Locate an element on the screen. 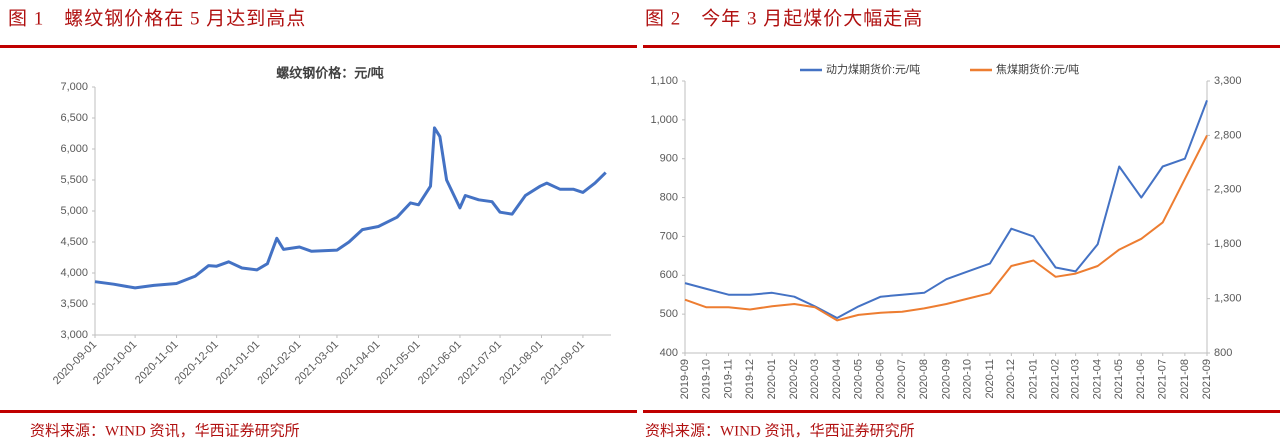 The image size is (1280, 448). x-tick-label: 2019-12 is located at coordinates (750, 379).